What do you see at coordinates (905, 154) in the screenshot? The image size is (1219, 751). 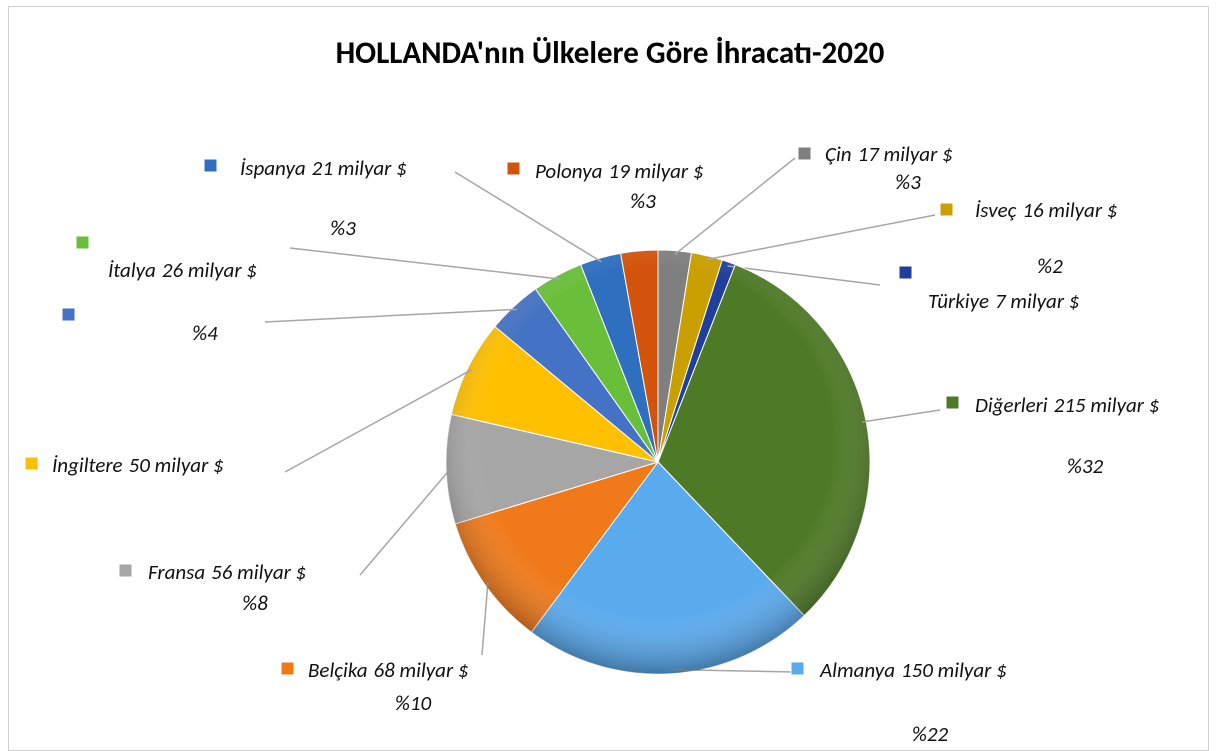 I see `label-value: 17 milyar $` at bounding box center [905, 154].